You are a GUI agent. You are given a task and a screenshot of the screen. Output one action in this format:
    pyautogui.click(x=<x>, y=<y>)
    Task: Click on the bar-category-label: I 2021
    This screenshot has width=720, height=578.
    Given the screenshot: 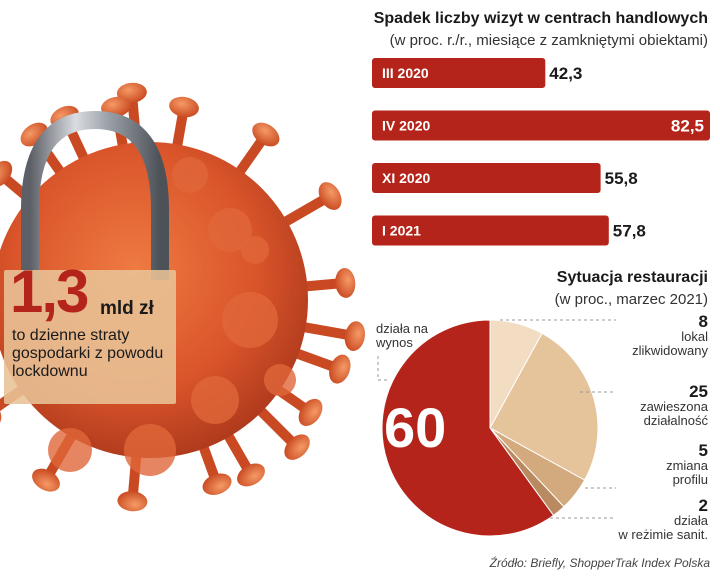 What is the action you would take?
    pyautogui.click(x=401, y=231)
    